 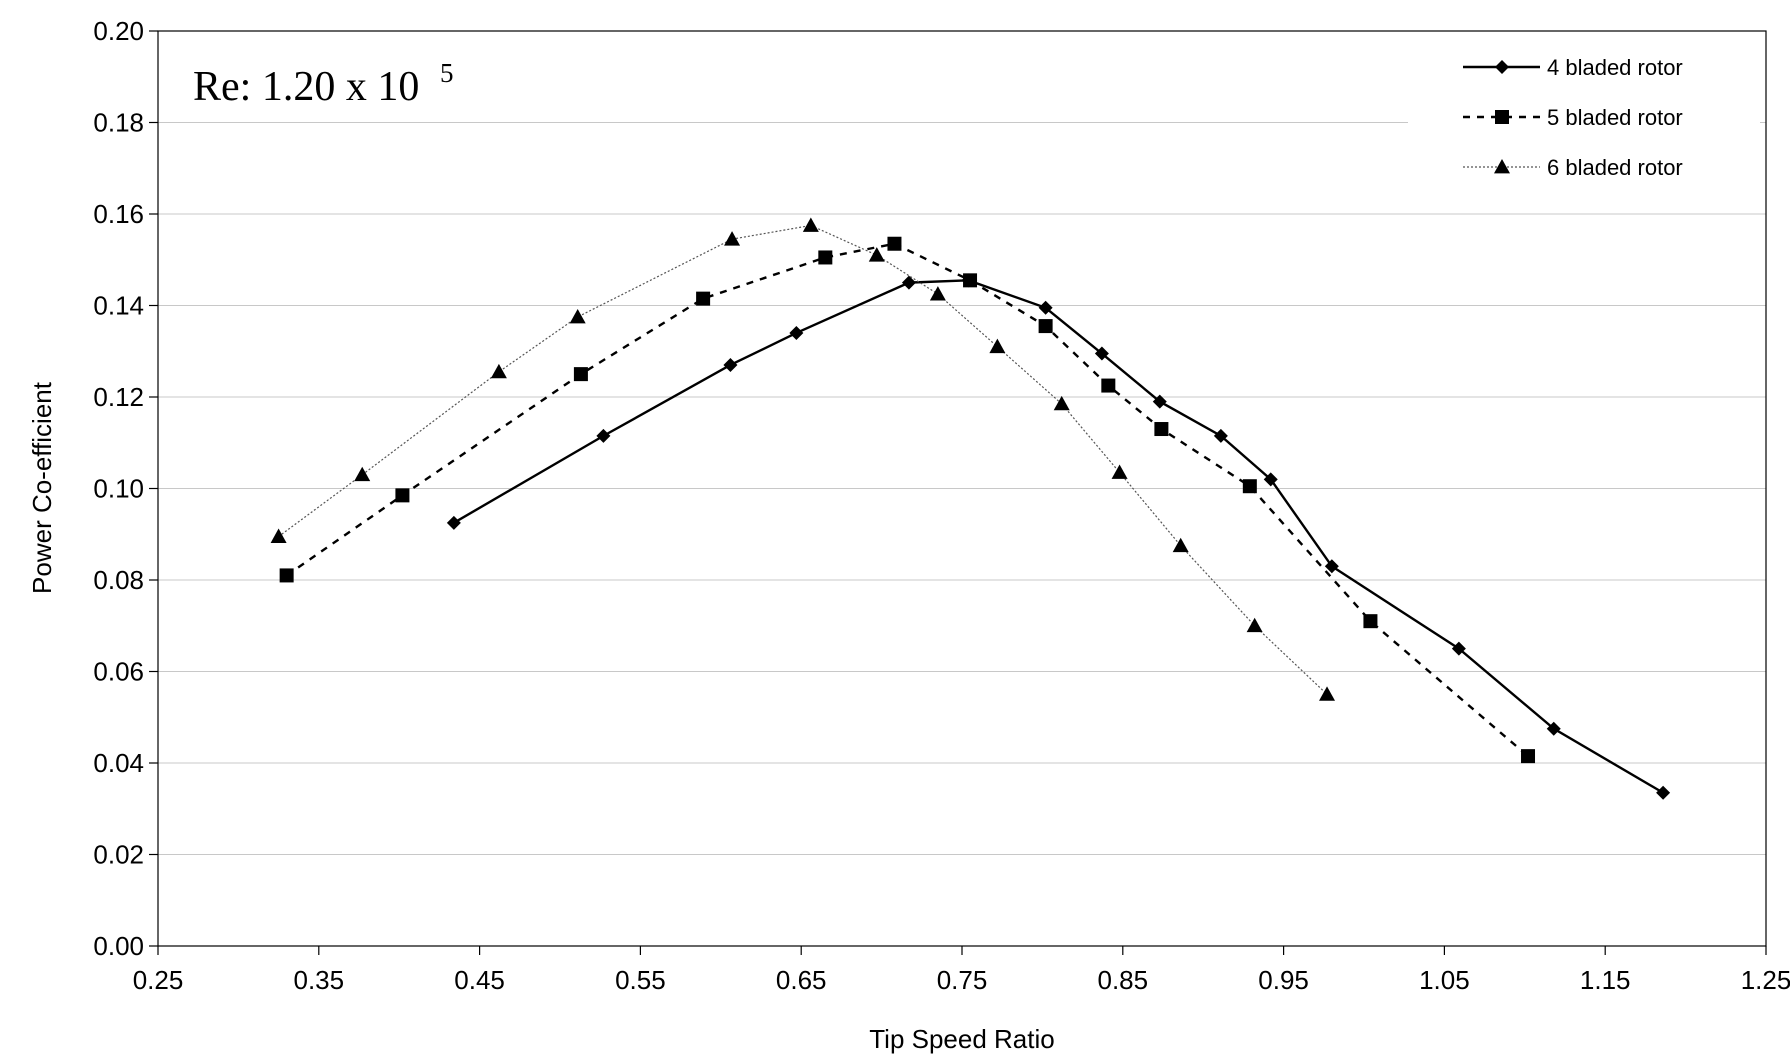 What do you see at coordinates (1502, 117) in the screenshot?
I see `legend-marker-square` at bounding box center [1502, 117].